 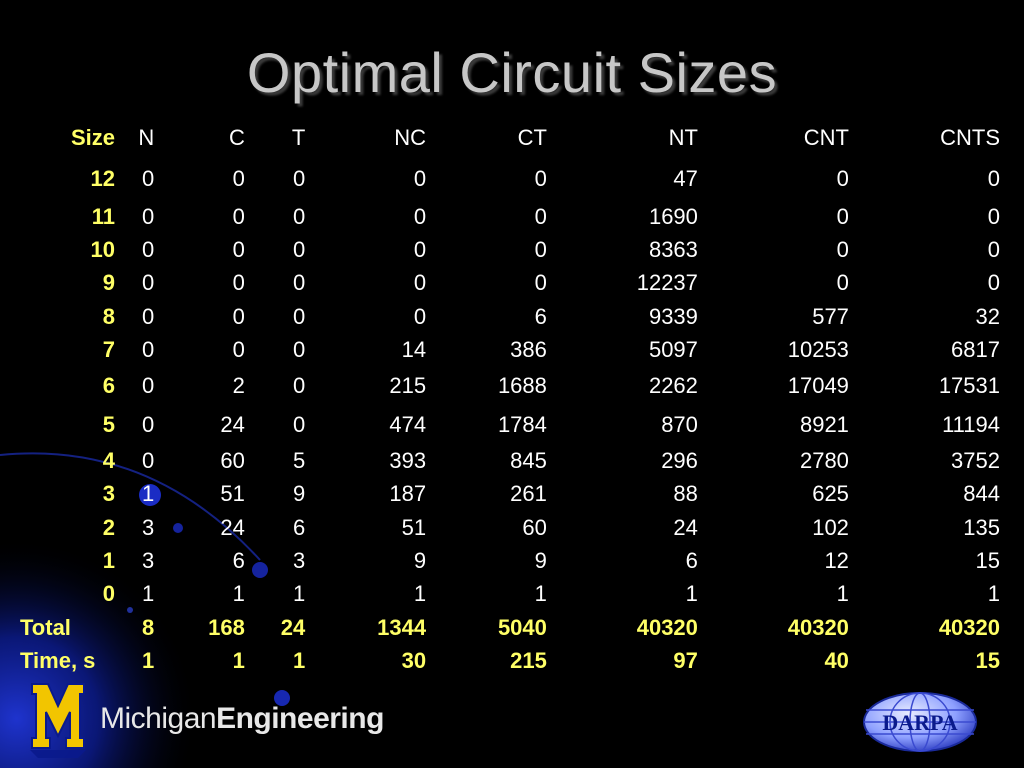 I want to click on table-cell: 12, so click(x=836, y=561).